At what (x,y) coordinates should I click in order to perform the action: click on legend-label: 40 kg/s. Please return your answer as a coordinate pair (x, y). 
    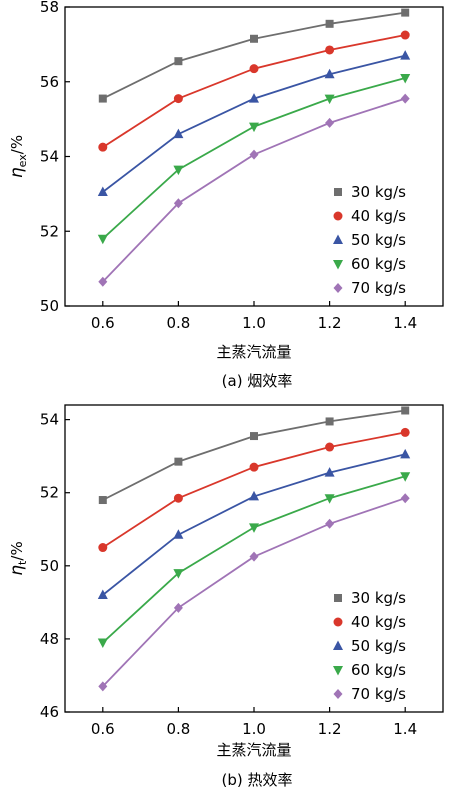
    Looking at the image, I should click on (378, 216).